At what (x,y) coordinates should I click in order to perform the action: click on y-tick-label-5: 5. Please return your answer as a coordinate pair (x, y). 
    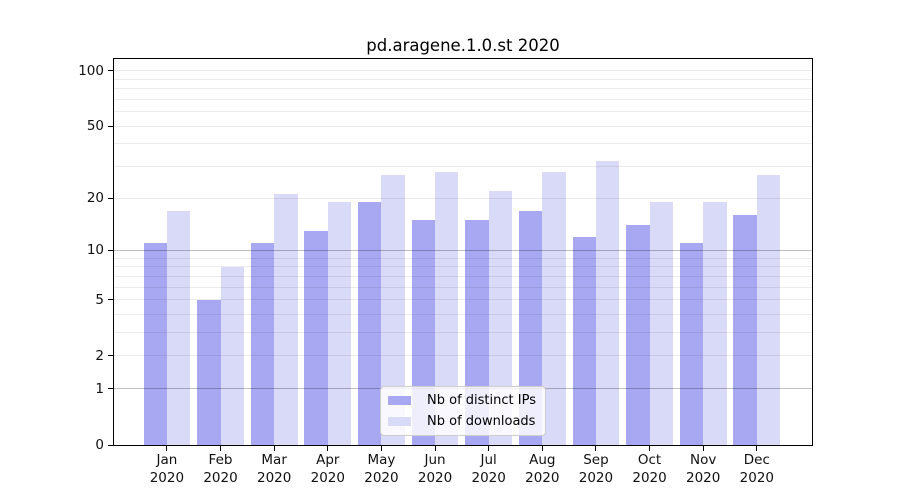
    Looking at the image, I should click on (99, 299).